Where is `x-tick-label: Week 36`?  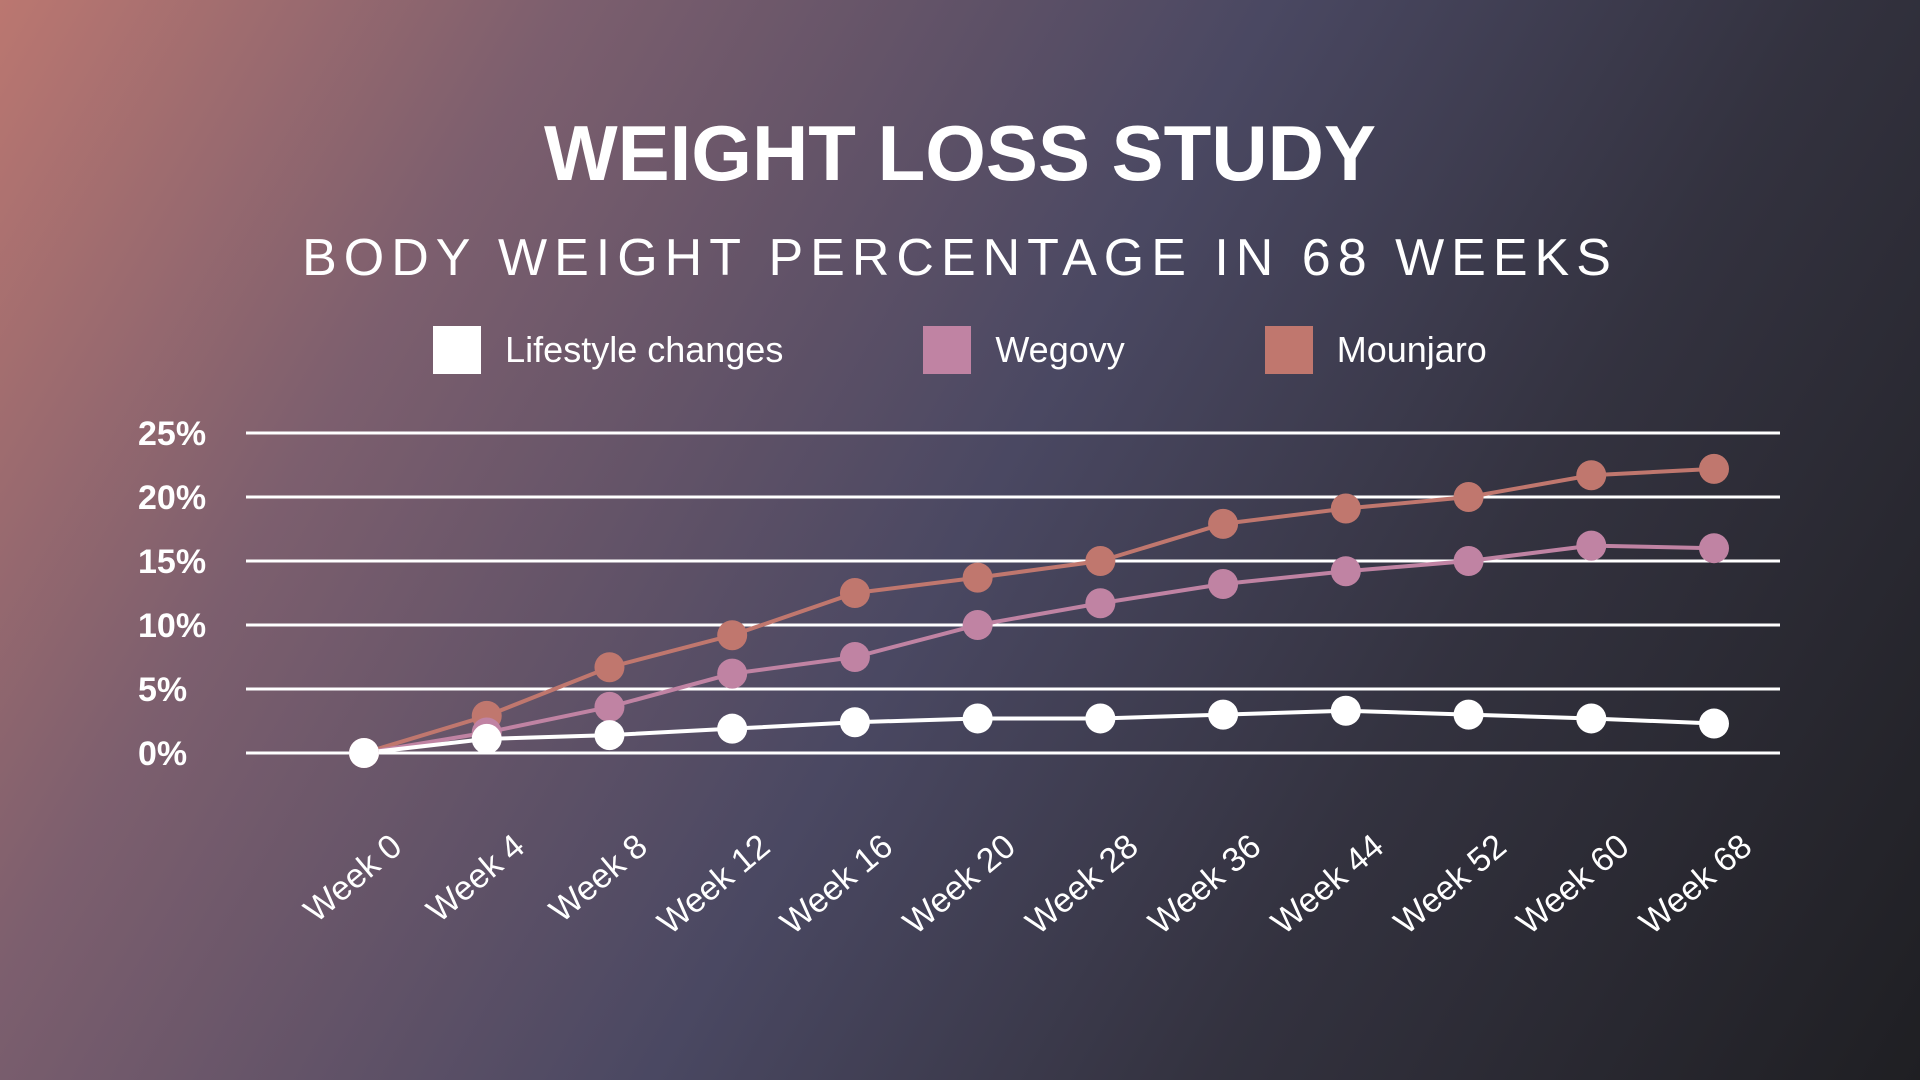
x-tick-label: Week 36 is located at coordinates (1204, 884).